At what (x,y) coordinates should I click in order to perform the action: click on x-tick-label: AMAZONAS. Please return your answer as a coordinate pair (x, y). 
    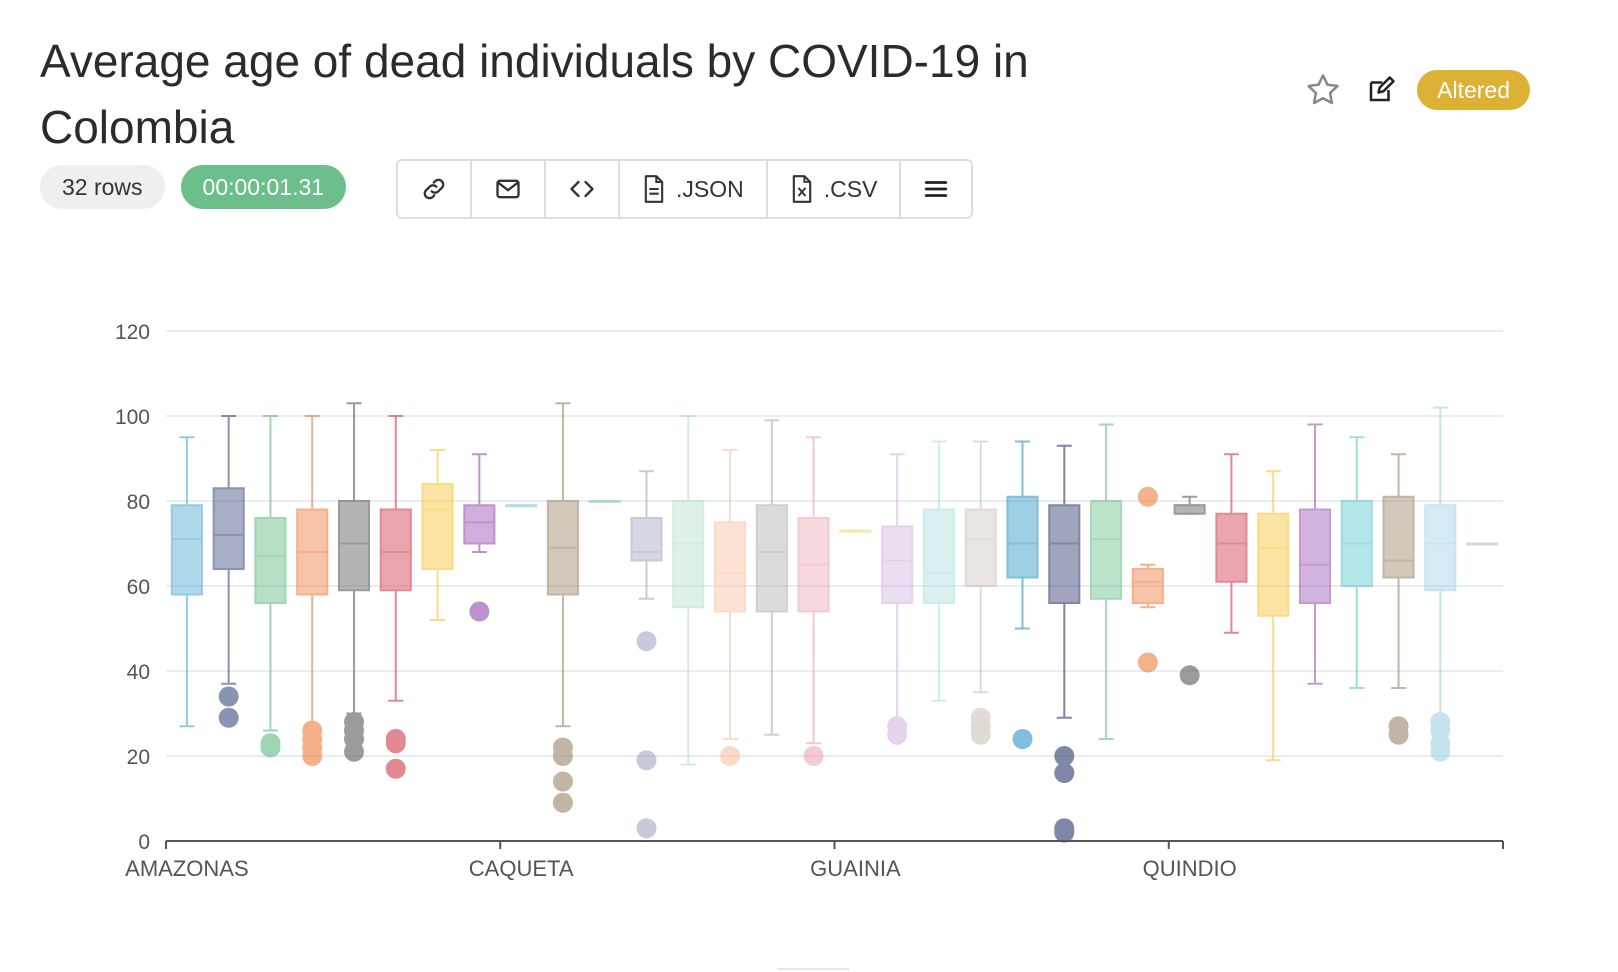
    Looking at the image, I should click on (186, 868).